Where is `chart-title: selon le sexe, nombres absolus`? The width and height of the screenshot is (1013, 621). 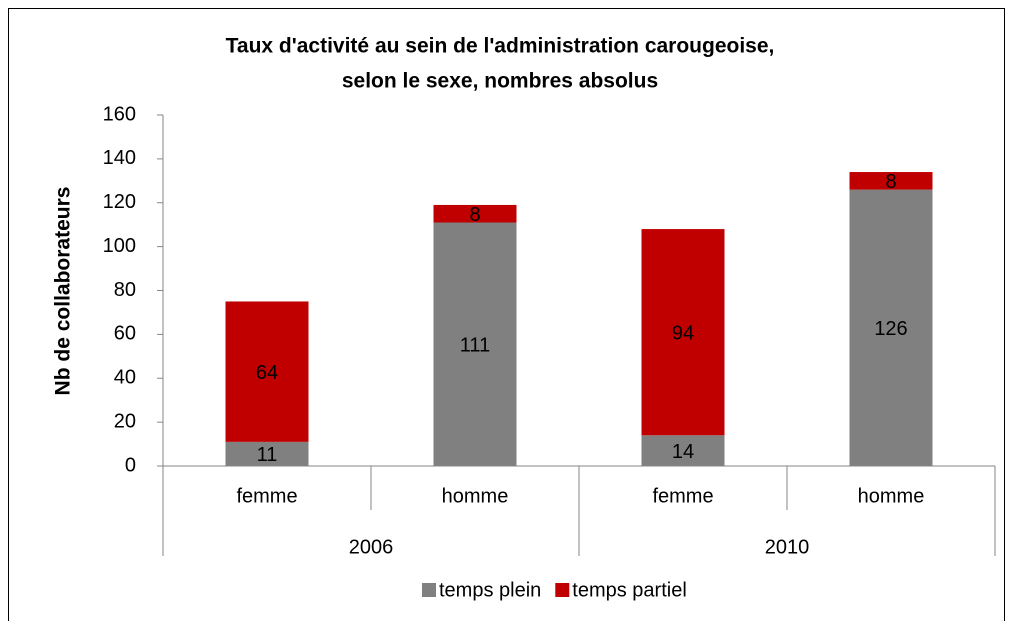
chart-title: selon le sexe, nombres absolus is located at coordinates (500, 81).